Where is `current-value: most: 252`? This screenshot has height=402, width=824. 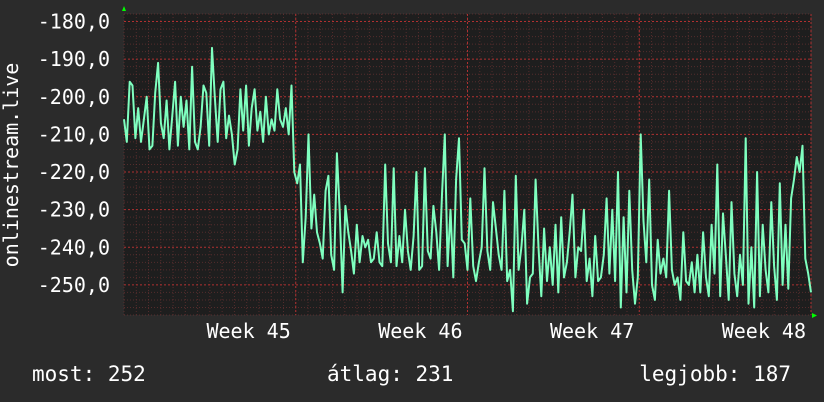
current-value: most: 252 is located at coordinates (89, 374).